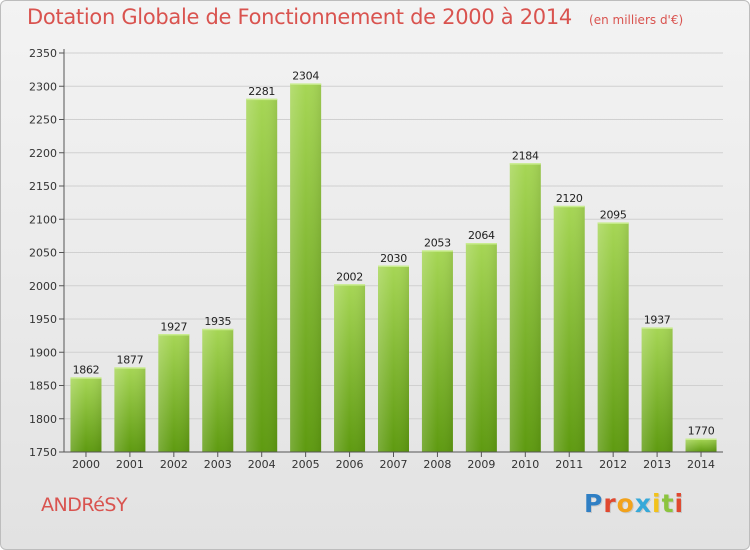 The height and width of the screenshot is (550, 750). I want to click on y-tick-label: 1750, so click(43, 452).